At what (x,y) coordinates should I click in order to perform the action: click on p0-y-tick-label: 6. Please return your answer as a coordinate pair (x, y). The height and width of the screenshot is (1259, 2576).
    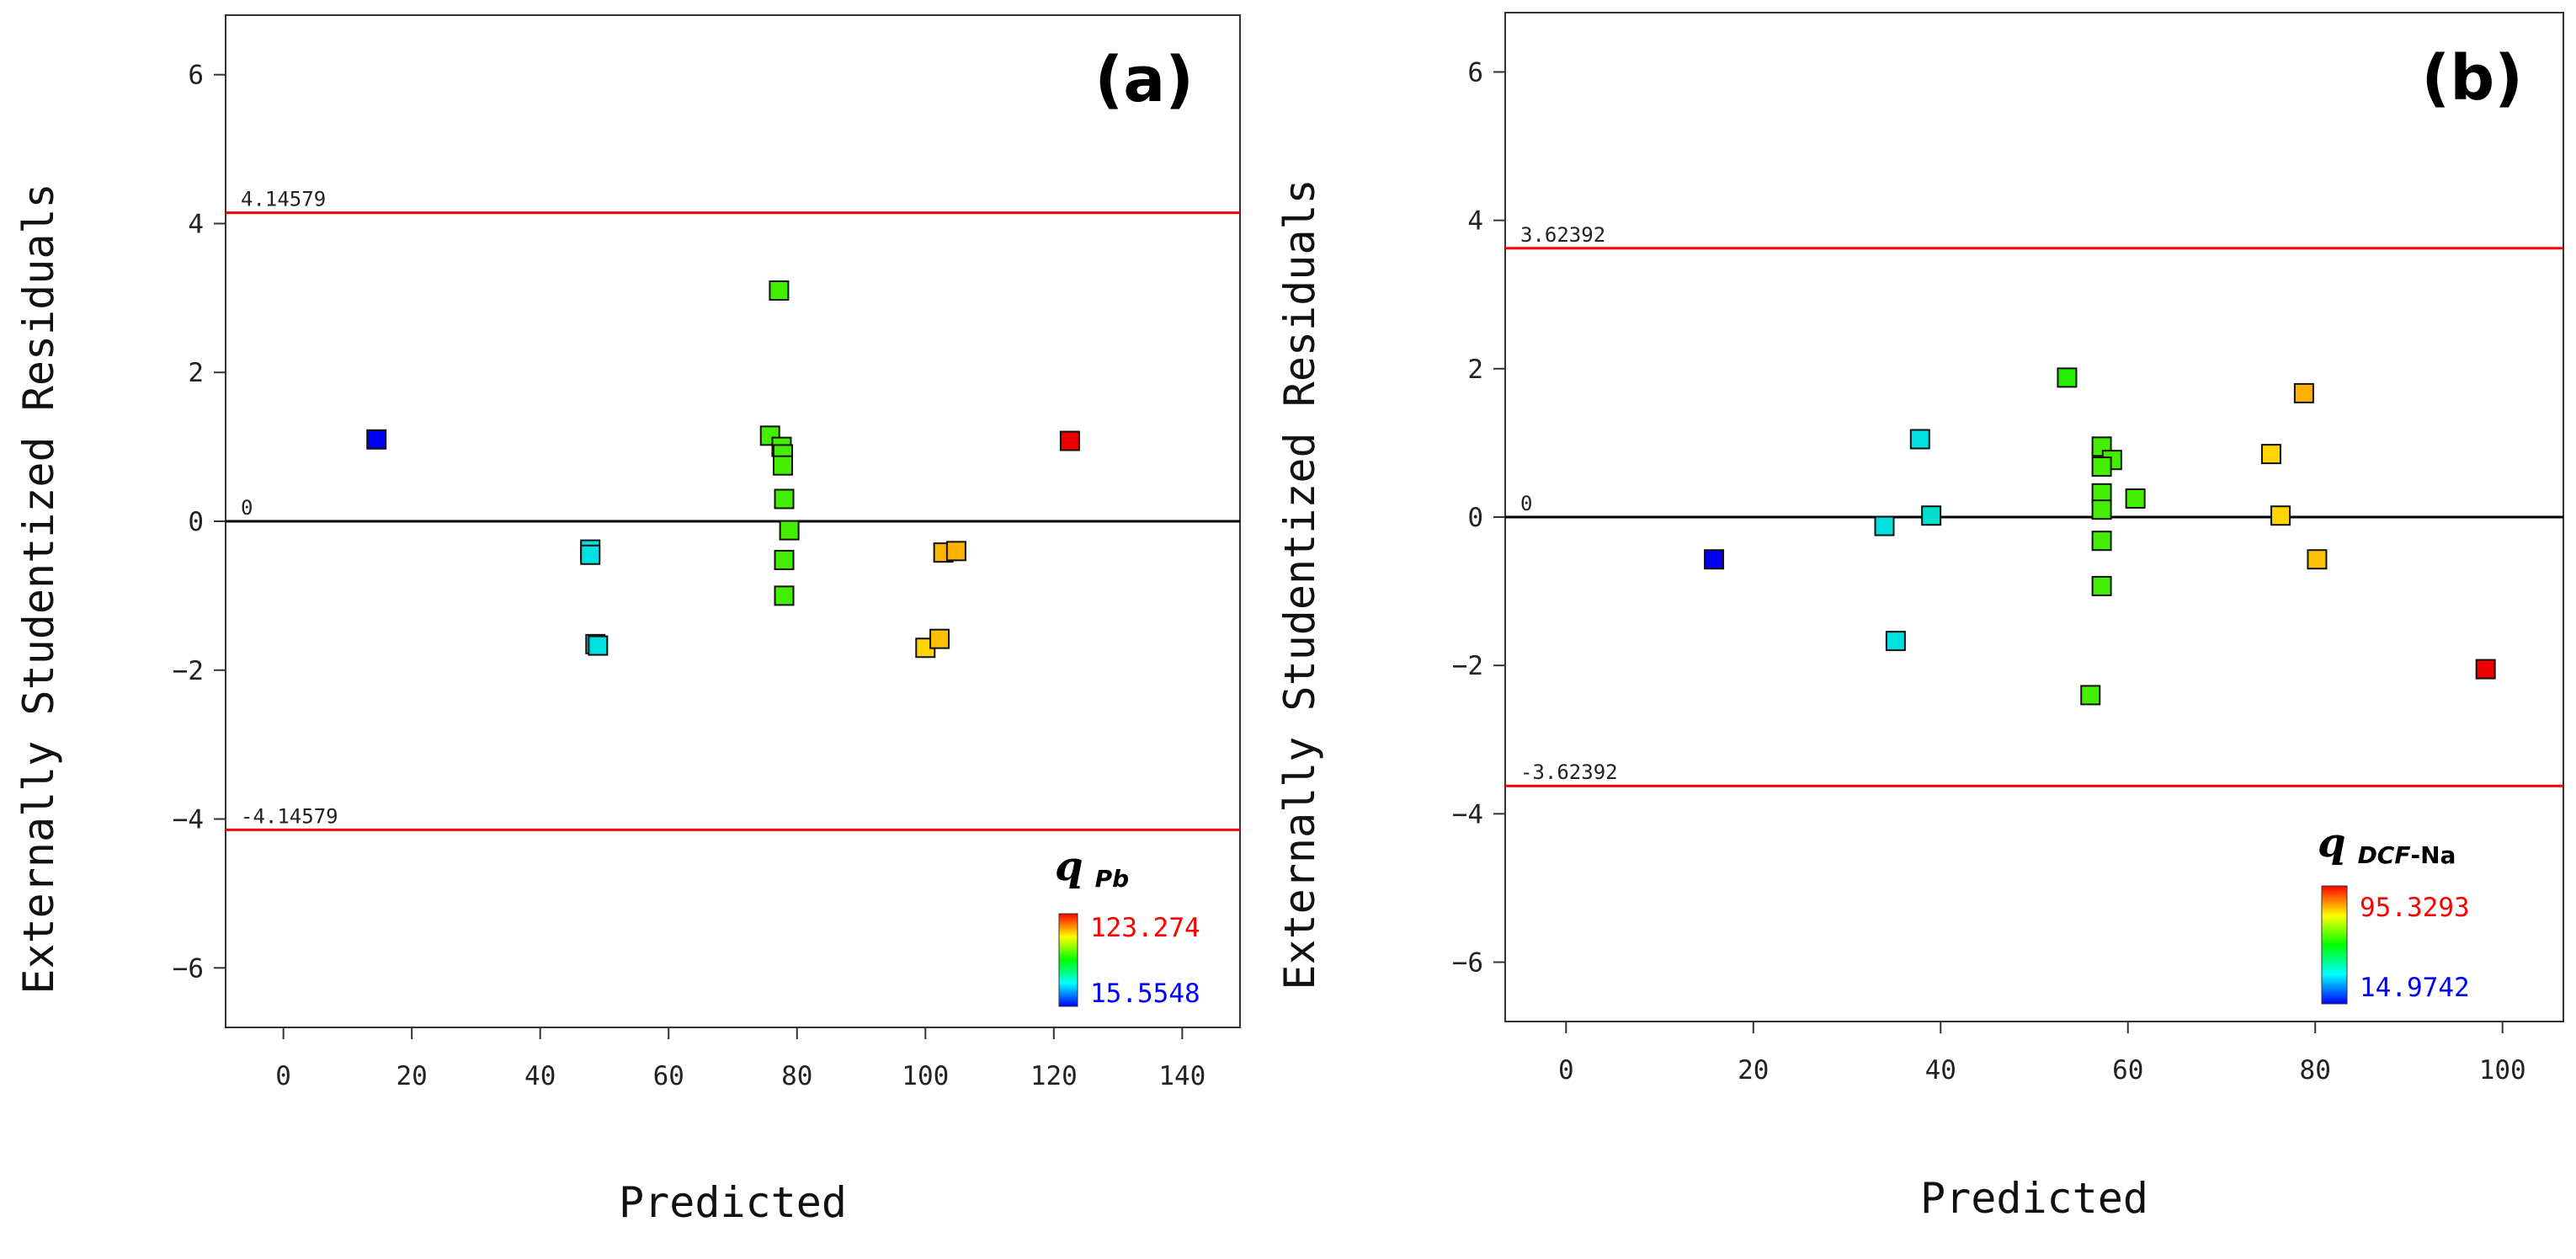
    Looking at the image, I should click on (196, 76).